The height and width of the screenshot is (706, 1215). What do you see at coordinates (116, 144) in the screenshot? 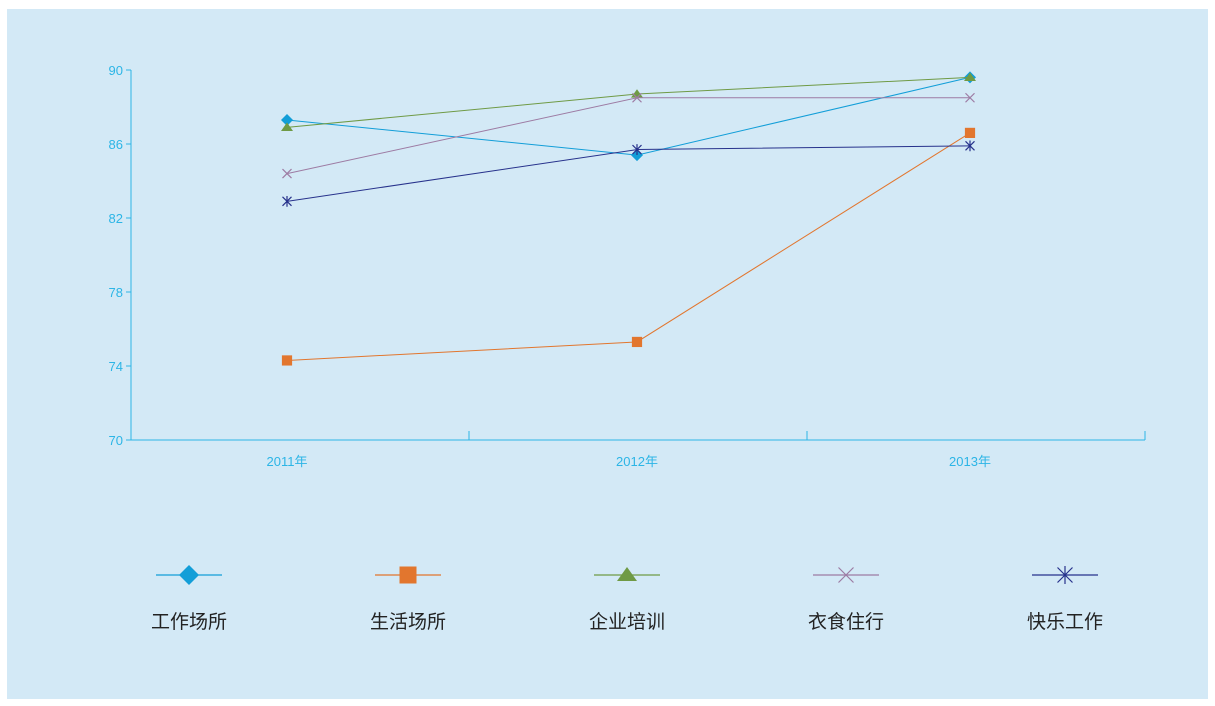
I see `y-tick-label: 86` at bounding box center [116, 144].